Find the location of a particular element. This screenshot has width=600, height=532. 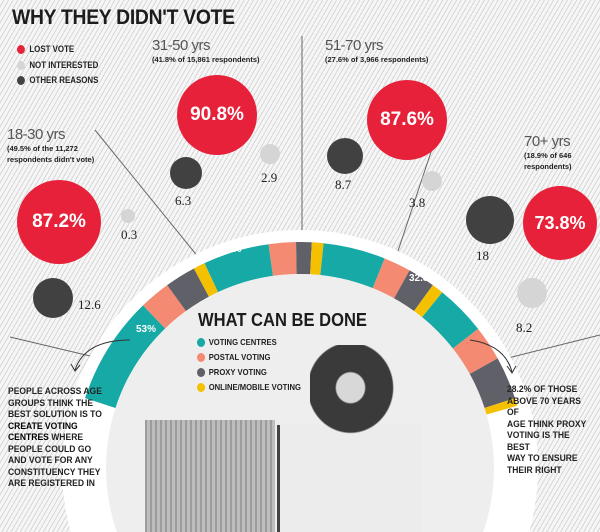

grey-dot-icon is located at coordinates (21, 65).